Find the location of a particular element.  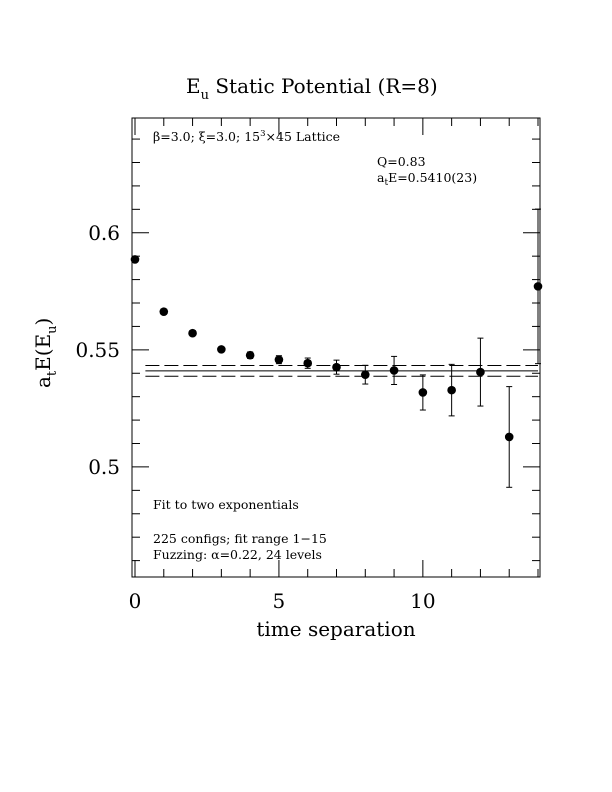

y-axis-label: atE(Eu) is located at coordinates (45, 353).